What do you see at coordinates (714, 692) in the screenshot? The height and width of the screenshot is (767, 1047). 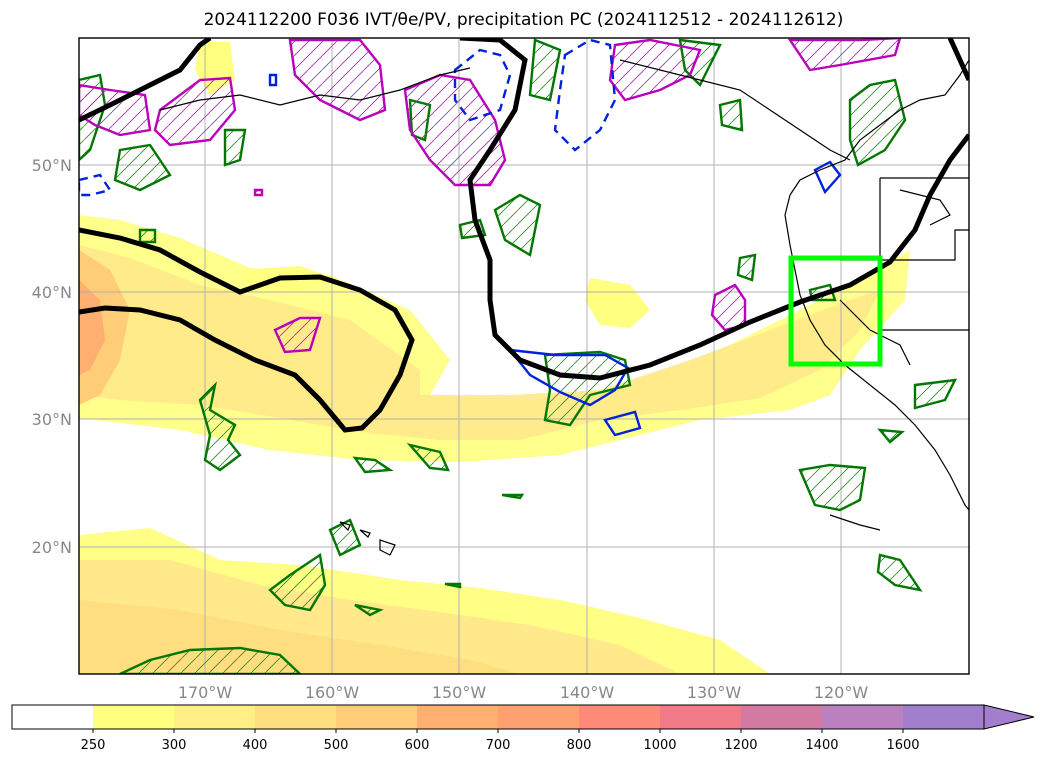 I see `lon-label-130w: 130°W` at bounding box center [714, 692].